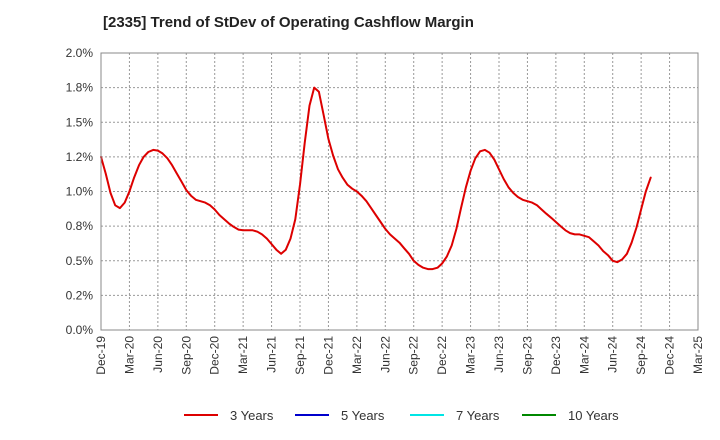 This screenshot has height=440, width=720. I want to click on x-tick-label: Dec-22, so click(442, 355).